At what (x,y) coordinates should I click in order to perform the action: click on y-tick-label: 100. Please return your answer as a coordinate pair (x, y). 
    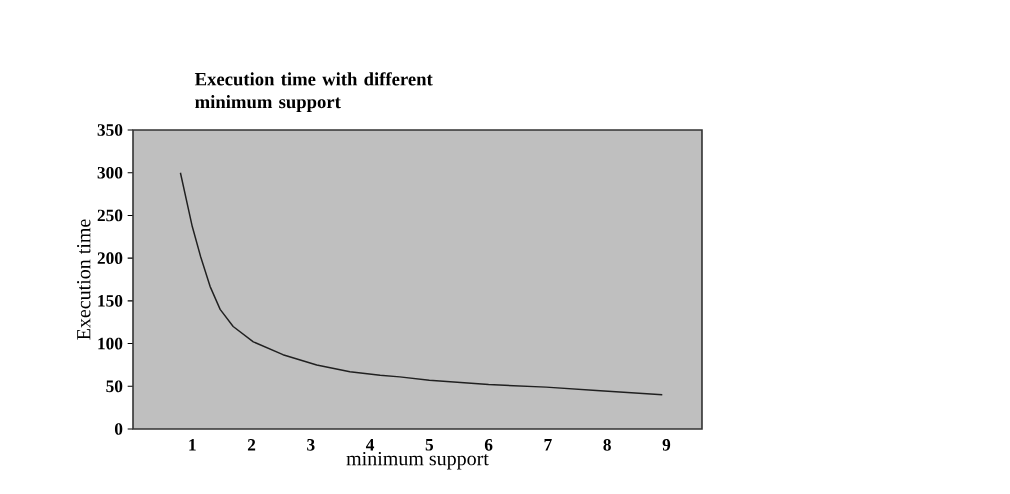
    Looking at the image, I should click on (110, 343).